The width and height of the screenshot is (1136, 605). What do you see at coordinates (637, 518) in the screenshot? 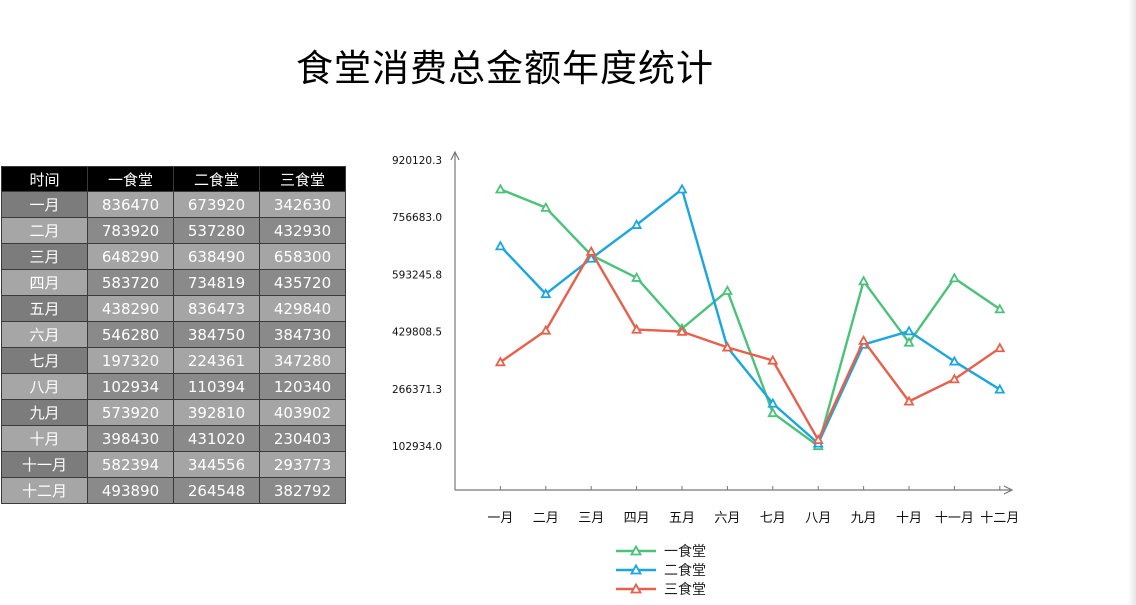
I see `x-tick-label: 四月` at bounding box center [637, 518].